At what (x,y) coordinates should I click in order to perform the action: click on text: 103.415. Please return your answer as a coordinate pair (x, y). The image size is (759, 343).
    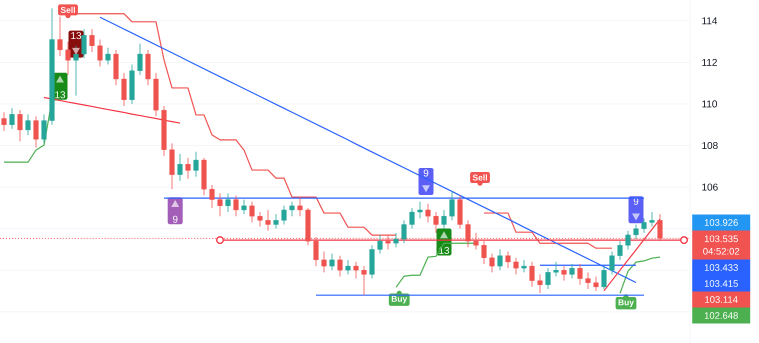
    Looking at the image, I should click on (721, 283).